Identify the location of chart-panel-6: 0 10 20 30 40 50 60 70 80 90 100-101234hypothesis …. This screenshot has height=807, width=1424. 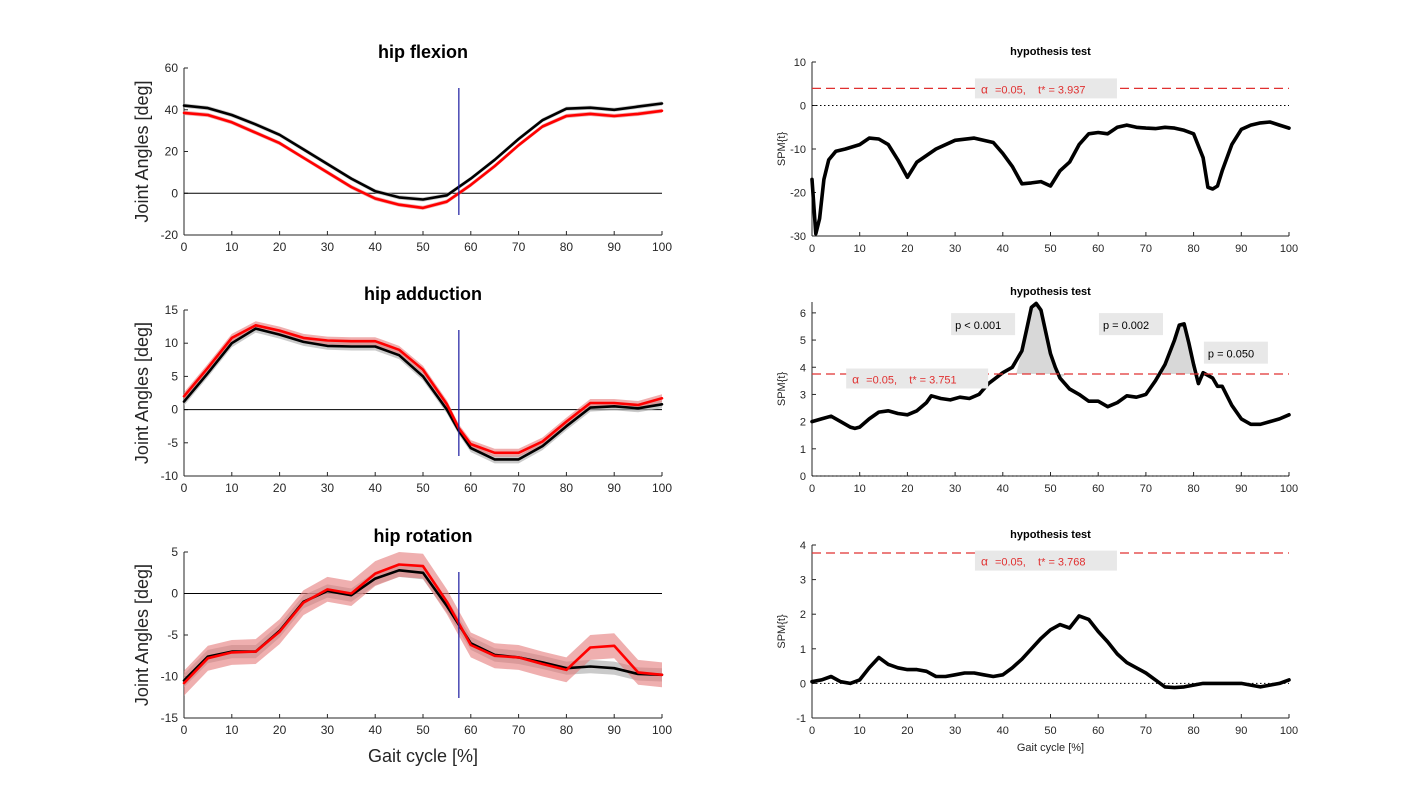
(1037, 641).